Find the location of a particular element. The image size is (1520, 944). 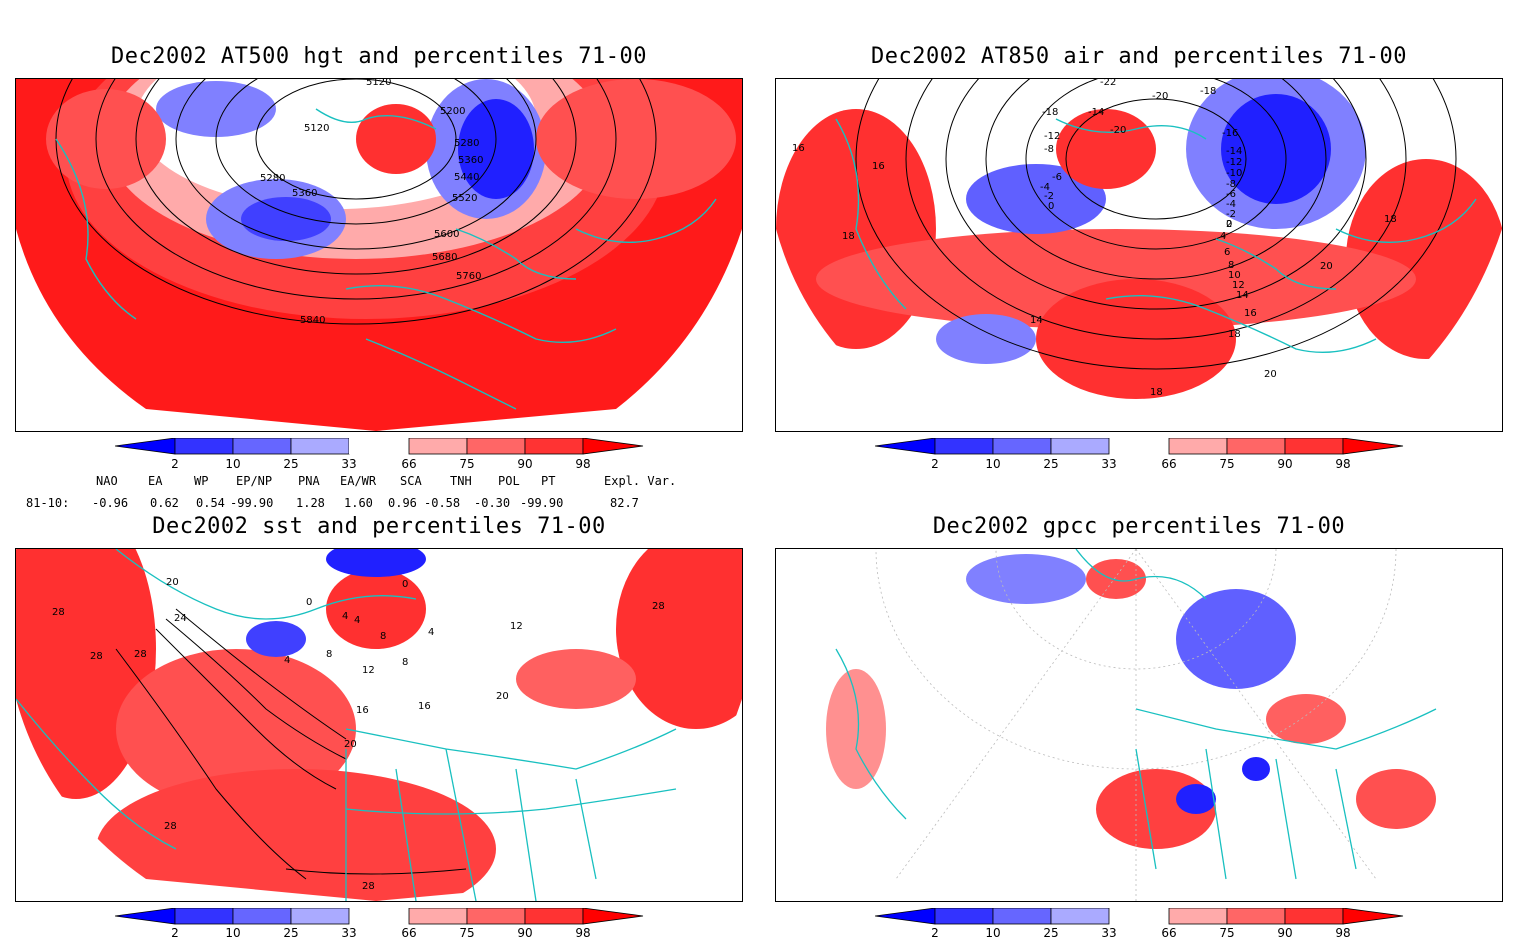

contour-label: 5600 is located at coordinates (446, 234).